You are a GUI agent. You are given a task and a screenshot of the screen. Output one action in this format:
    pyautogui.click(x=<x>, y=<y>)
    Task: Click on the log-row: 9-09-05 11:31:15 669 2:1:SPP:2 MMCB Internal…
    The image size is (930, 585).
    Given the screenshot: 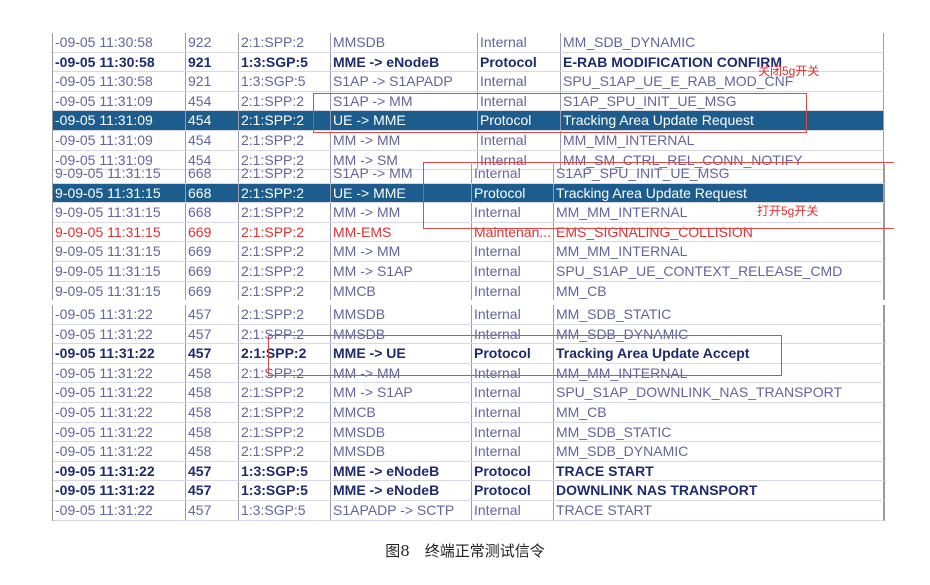 What is the action you would take?
    pyautogui.click(x=468, y=290)
    